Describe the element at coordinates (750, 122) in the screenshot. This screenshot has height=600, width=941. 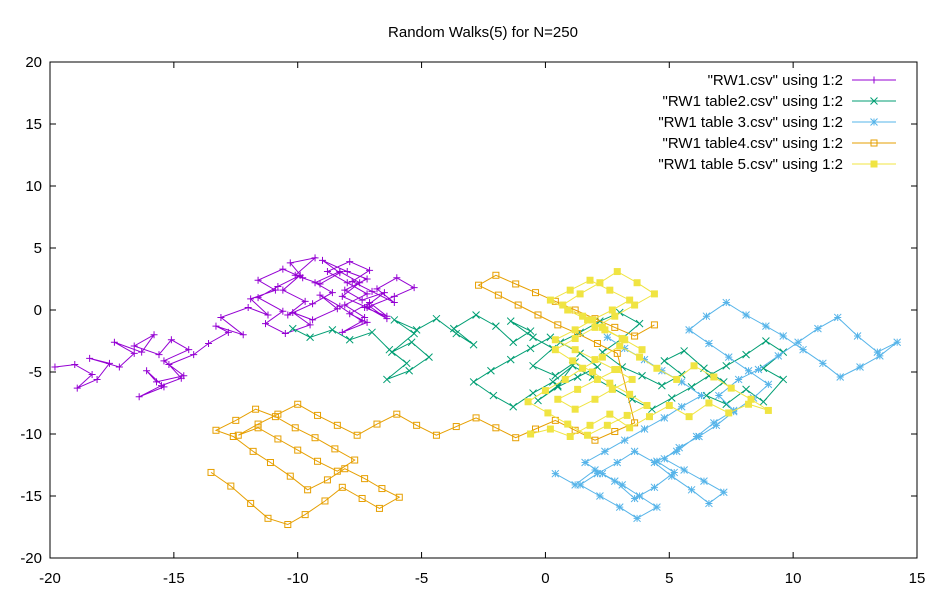
I see `legend-label-3: "RW1 table 3.csv" using 1:2` at that location.